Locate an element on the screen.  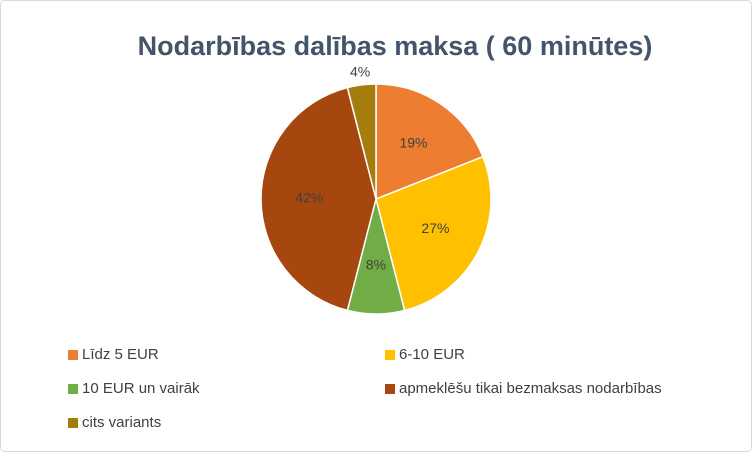
legend-label: Līdz 5 EUR is located at coordinates (120, 354).